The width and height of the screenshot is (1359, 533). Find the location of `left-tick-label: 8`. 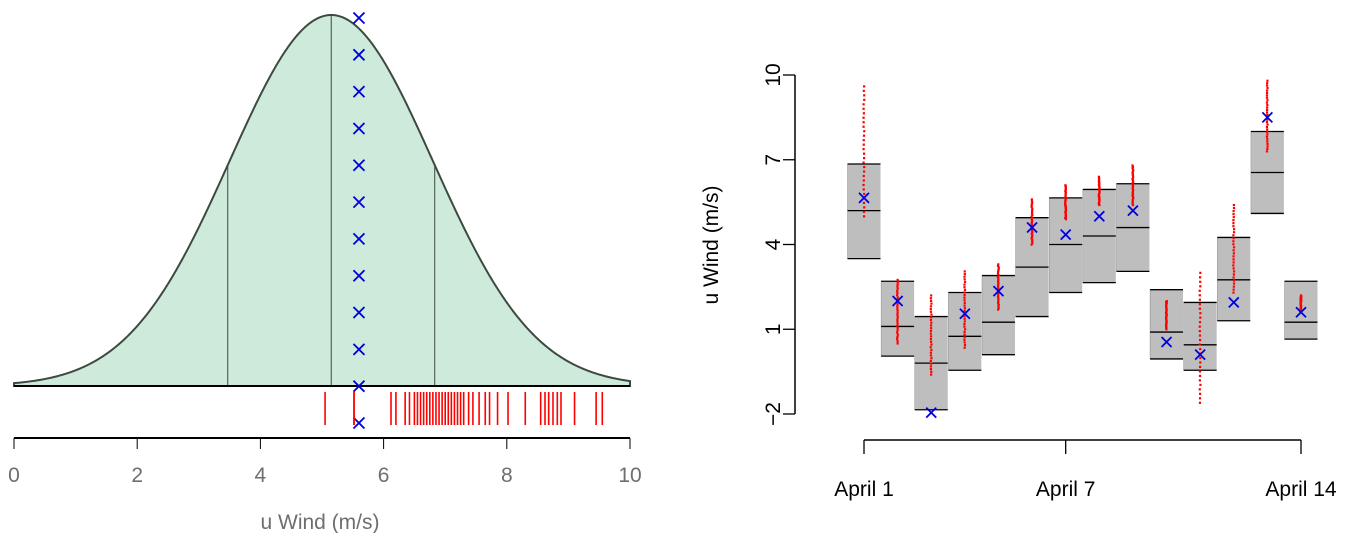

left-tick-label: 8 is located at coordinates (507, 475).